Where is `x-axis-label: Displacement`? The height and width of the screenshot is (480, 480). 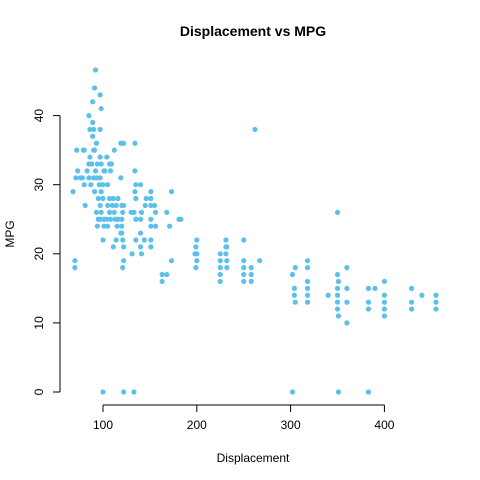 x-axis-label: Displacement is located at coordinates (253, 458).